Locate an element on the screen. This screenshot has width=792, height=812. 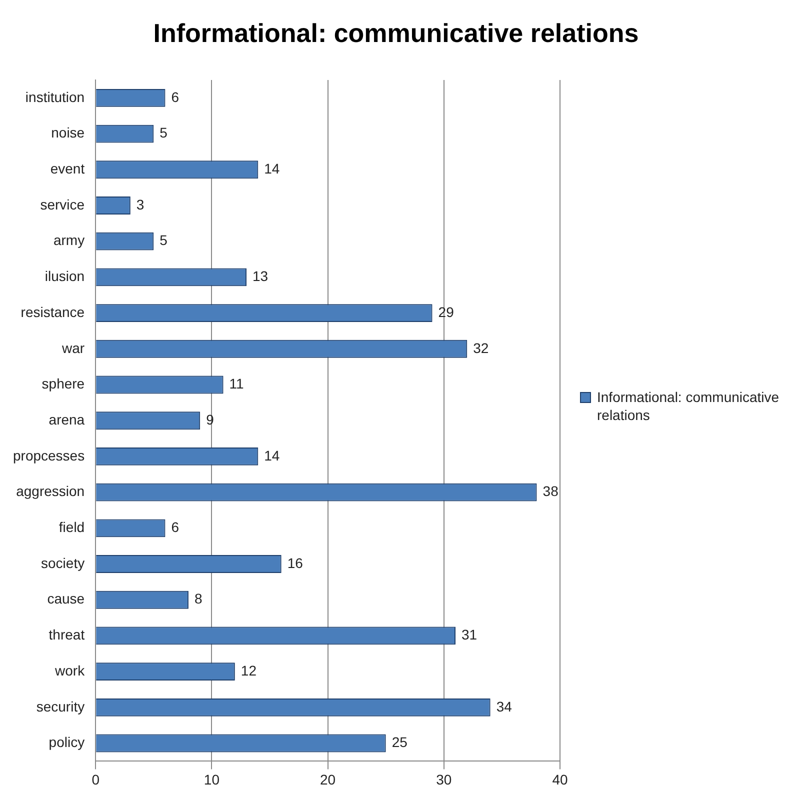
y-tick-label: institution is located at coordinates (55, 96).